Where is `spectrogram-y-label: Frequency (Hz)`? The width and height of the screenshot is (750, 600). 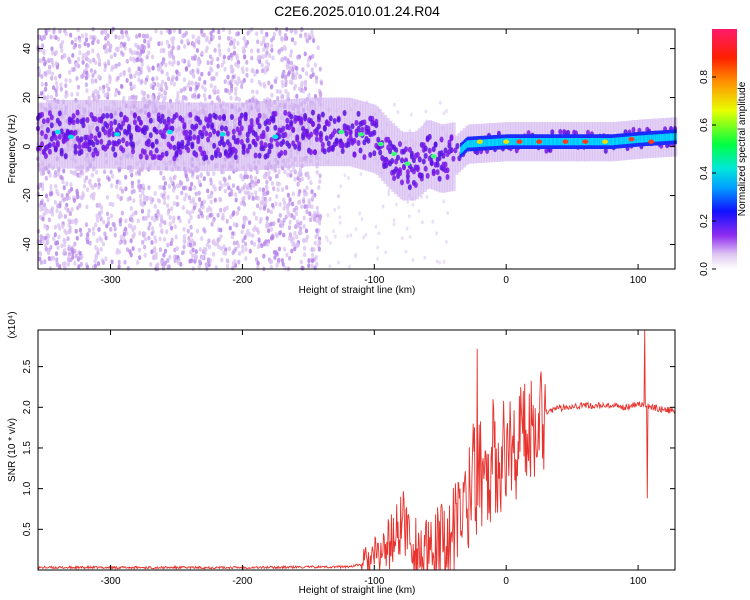
spectrogram-y-label: Frequency (Hz) is located at coordinates (12, 149).